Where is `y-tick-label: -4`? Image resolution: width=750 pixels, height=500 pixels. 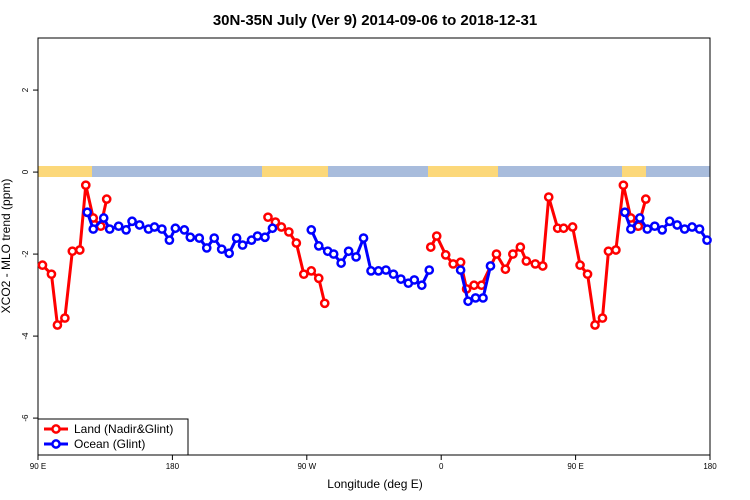
y-tick-label: -4 is located at coordinates (25, 336).